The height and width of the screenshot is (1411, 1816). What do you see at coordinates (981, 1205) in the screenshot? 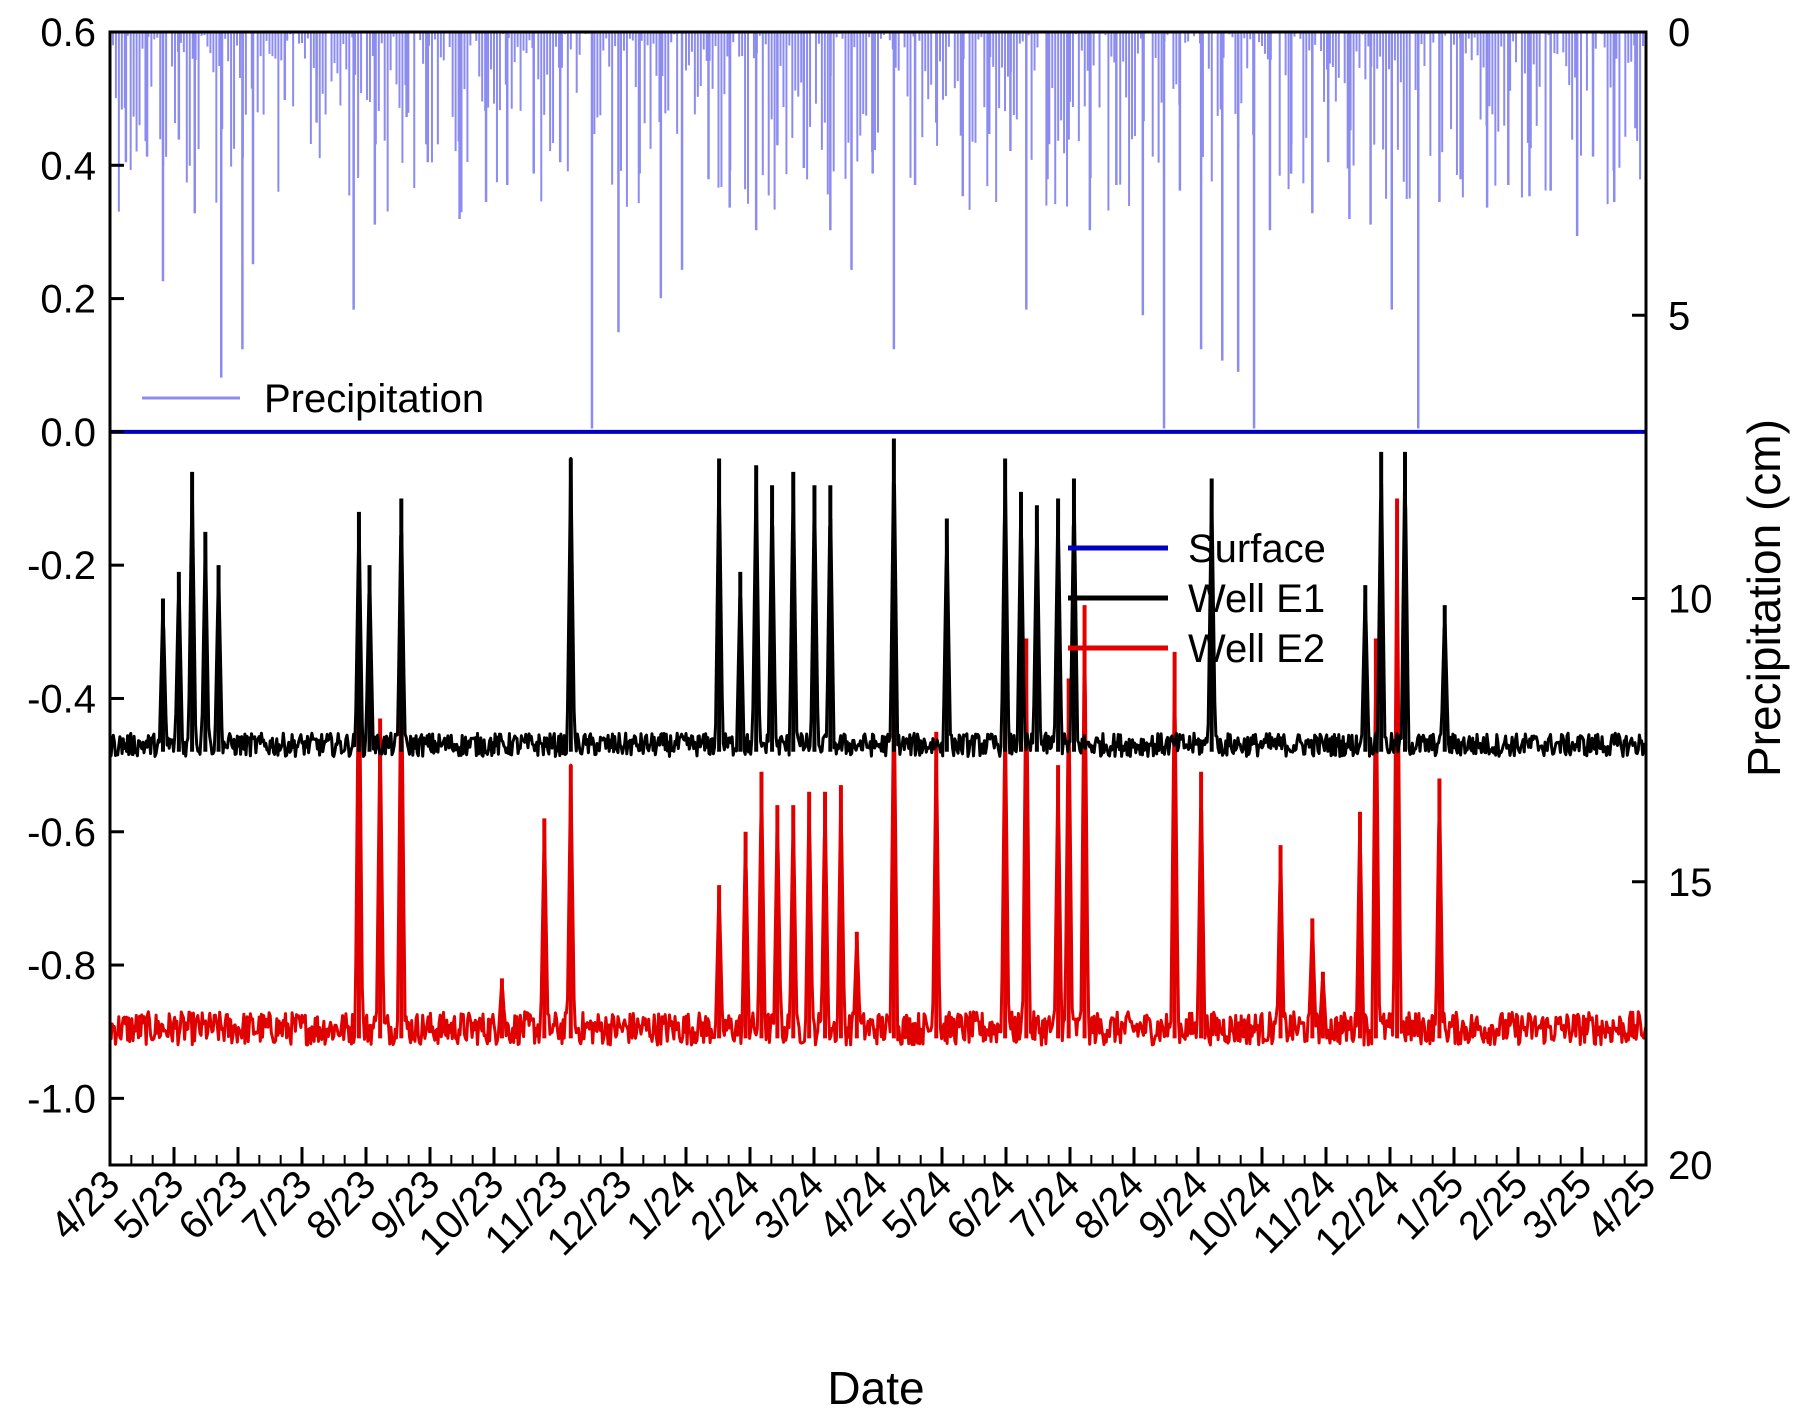
I see `x-tick-label: 6/24` at bounding box center [981, 1205].